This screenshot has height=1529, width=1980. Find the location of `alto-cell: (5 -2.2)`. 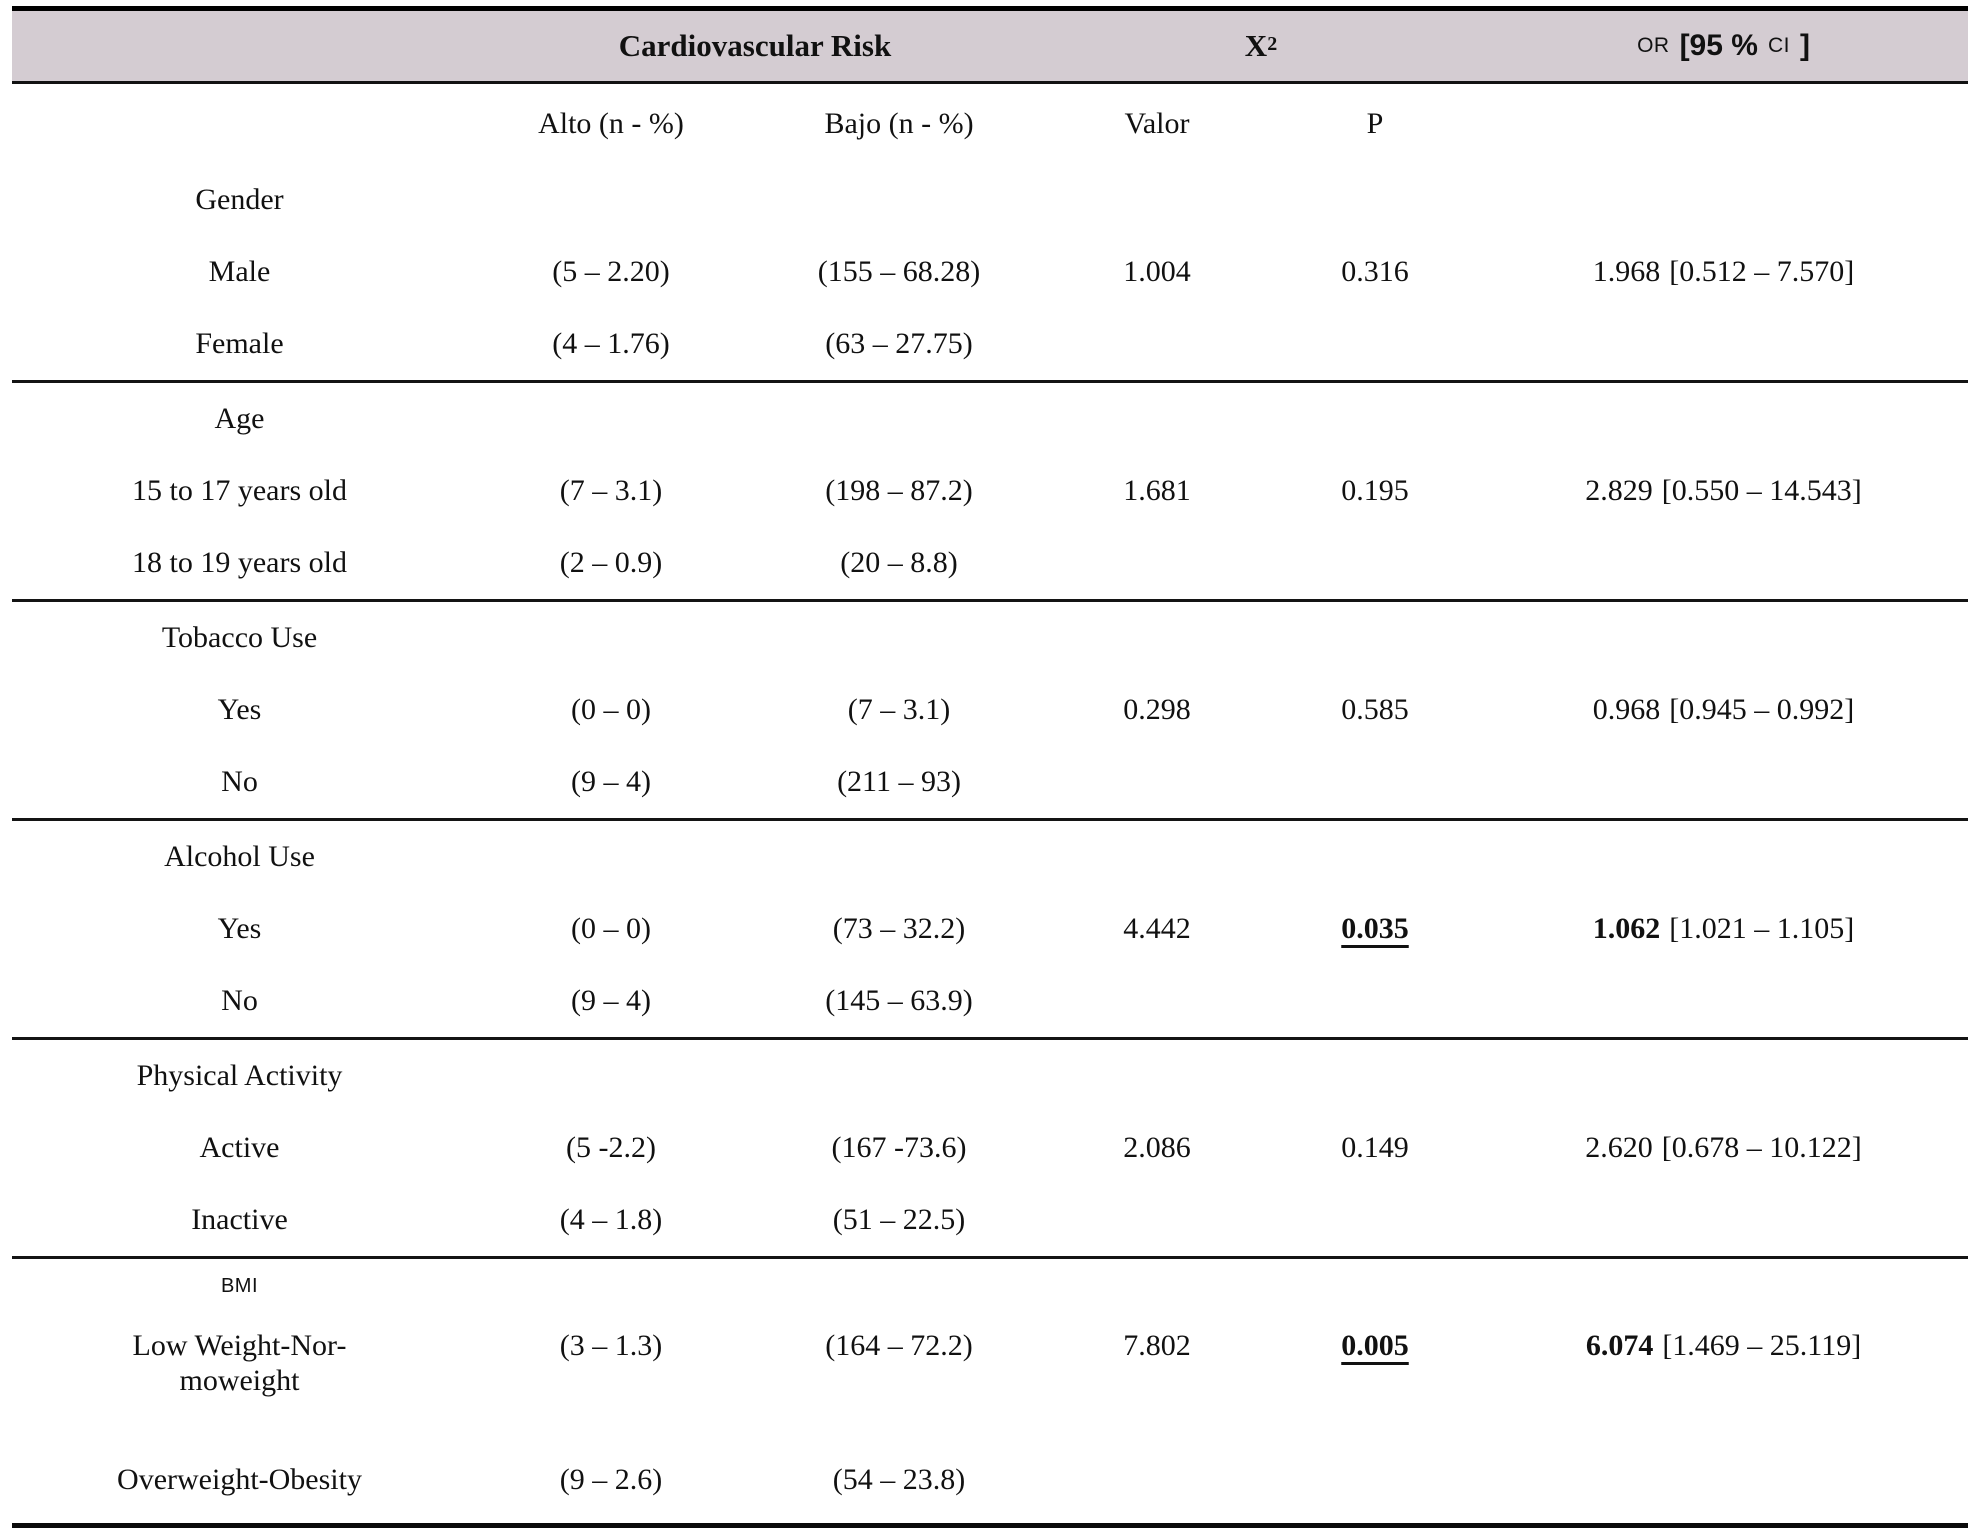

alto-cell: (5 -2.2) is located at coordinates (611, 1147).